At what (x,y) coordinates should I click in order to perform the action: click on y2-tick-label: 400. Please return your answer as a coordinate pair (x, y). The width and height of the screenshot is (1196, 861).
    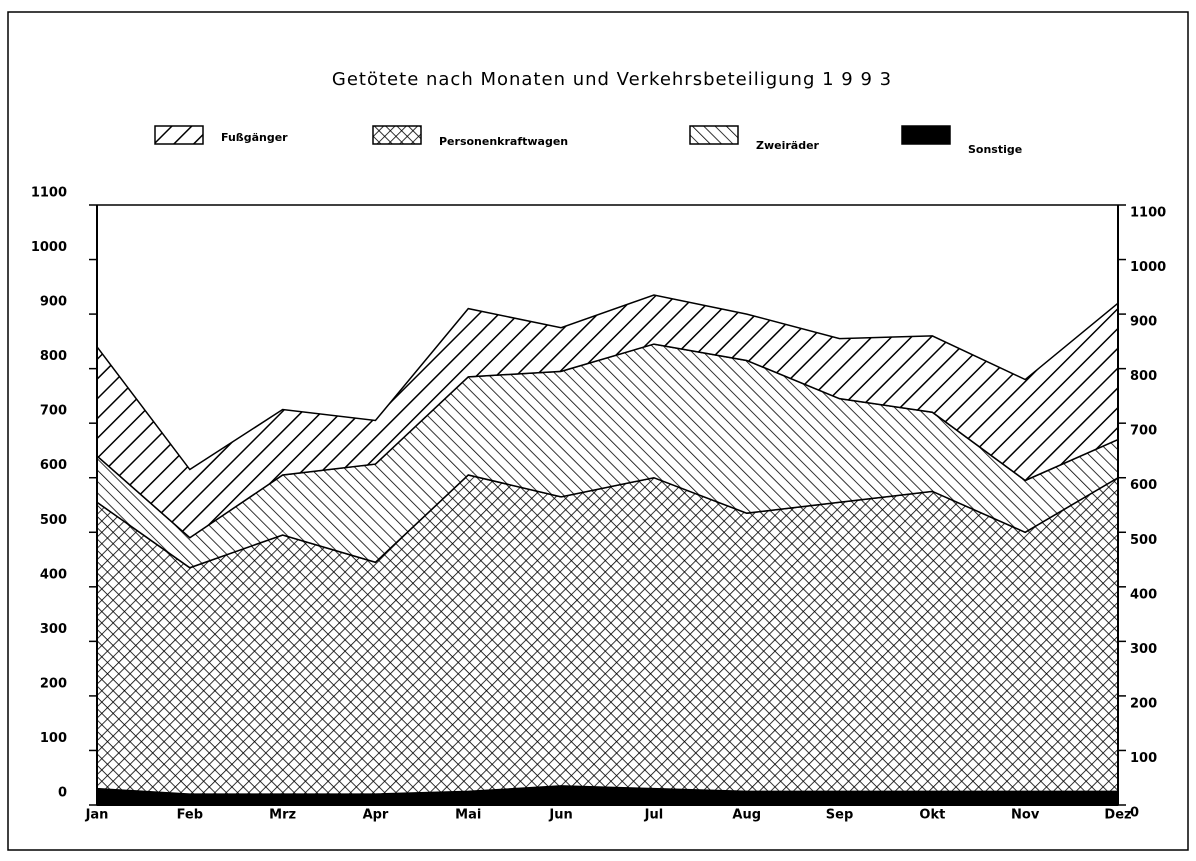
    Looking at the image, I should click on (1143, 594).